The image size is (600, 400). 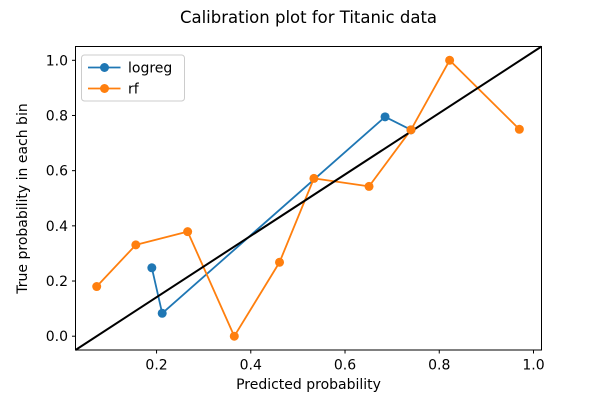 What do you see at coordinates (57, 227) in the screenshot?
I see `y-tick-label: 0.4` at bounding box center [57, 227].